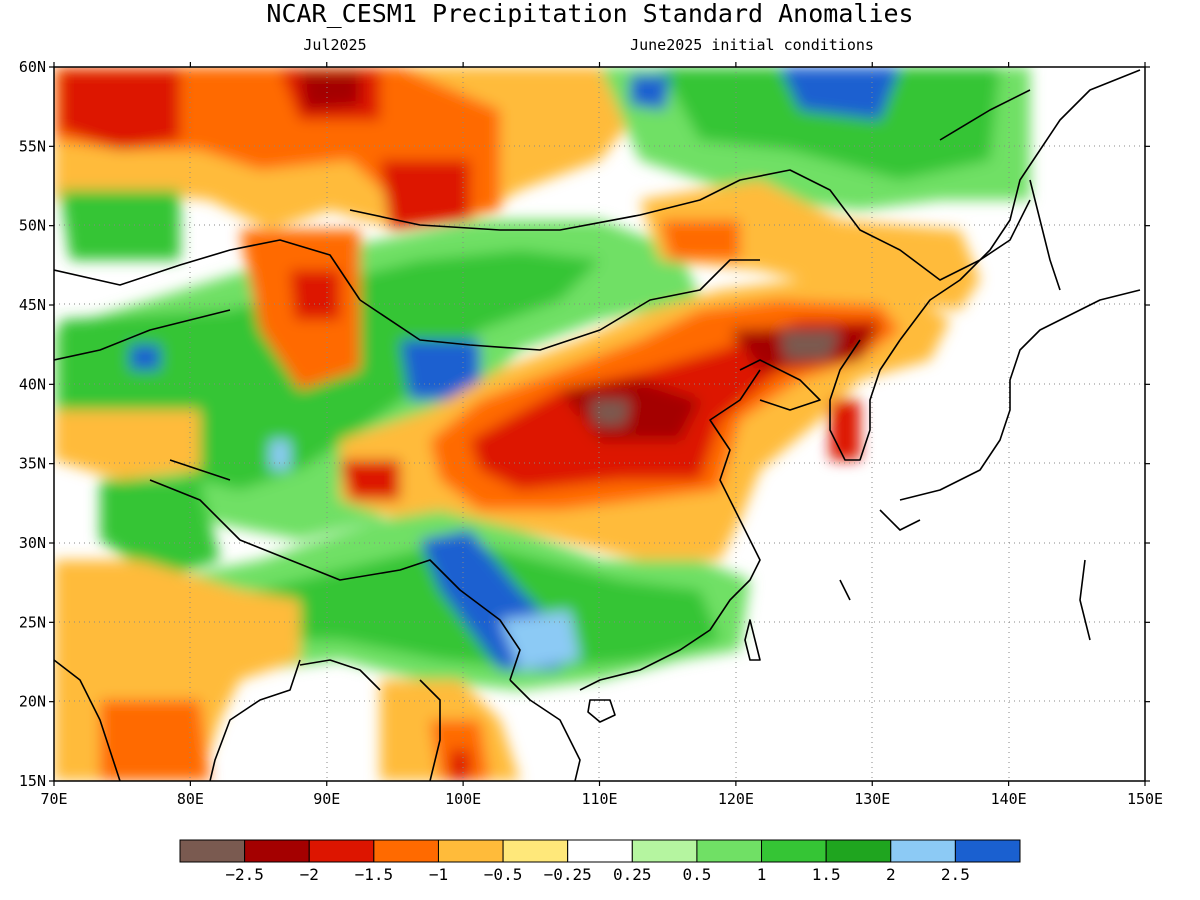 This screenshot has width=1200, height=900. What do you see at coordinates (32, 781) in the screenshot?
I see `lat-tick-label: 15N` at bounding box center [32, 781].